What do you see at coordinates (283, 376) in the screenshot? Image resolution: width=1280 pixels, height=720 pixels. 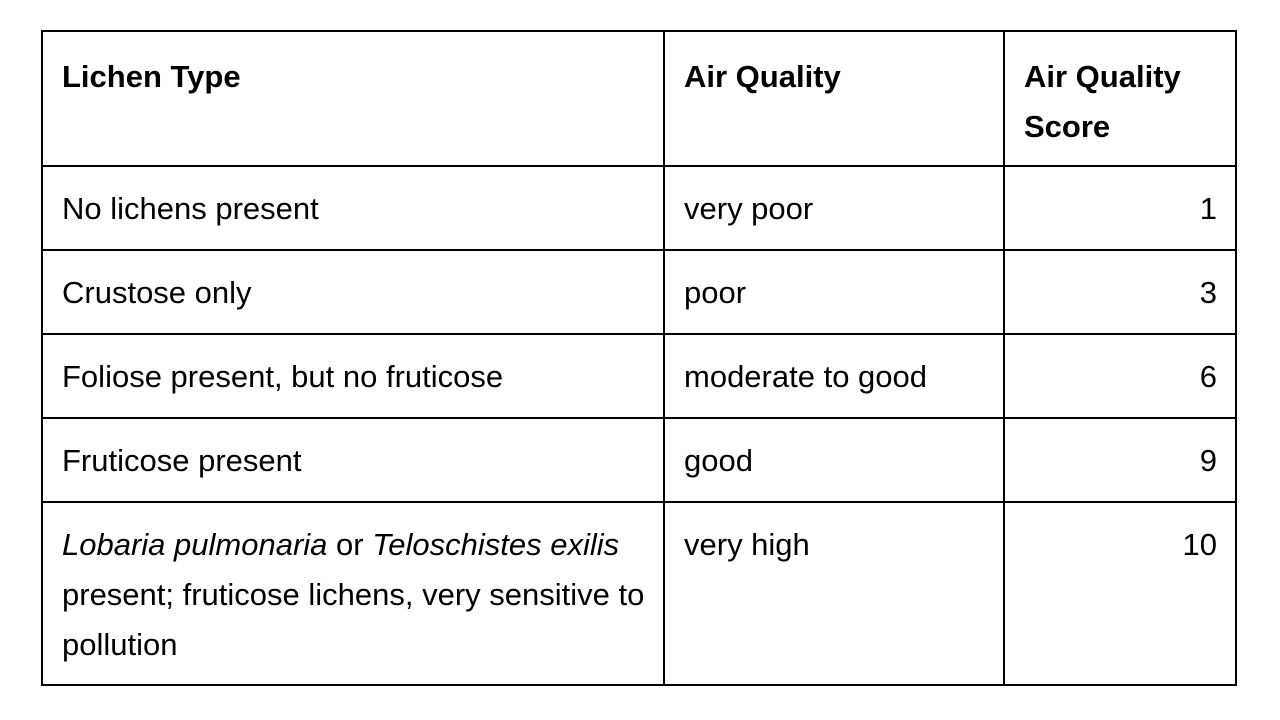 I see `cell-text: Foliose present, but no fruticose` at bounding box center [283, 376].